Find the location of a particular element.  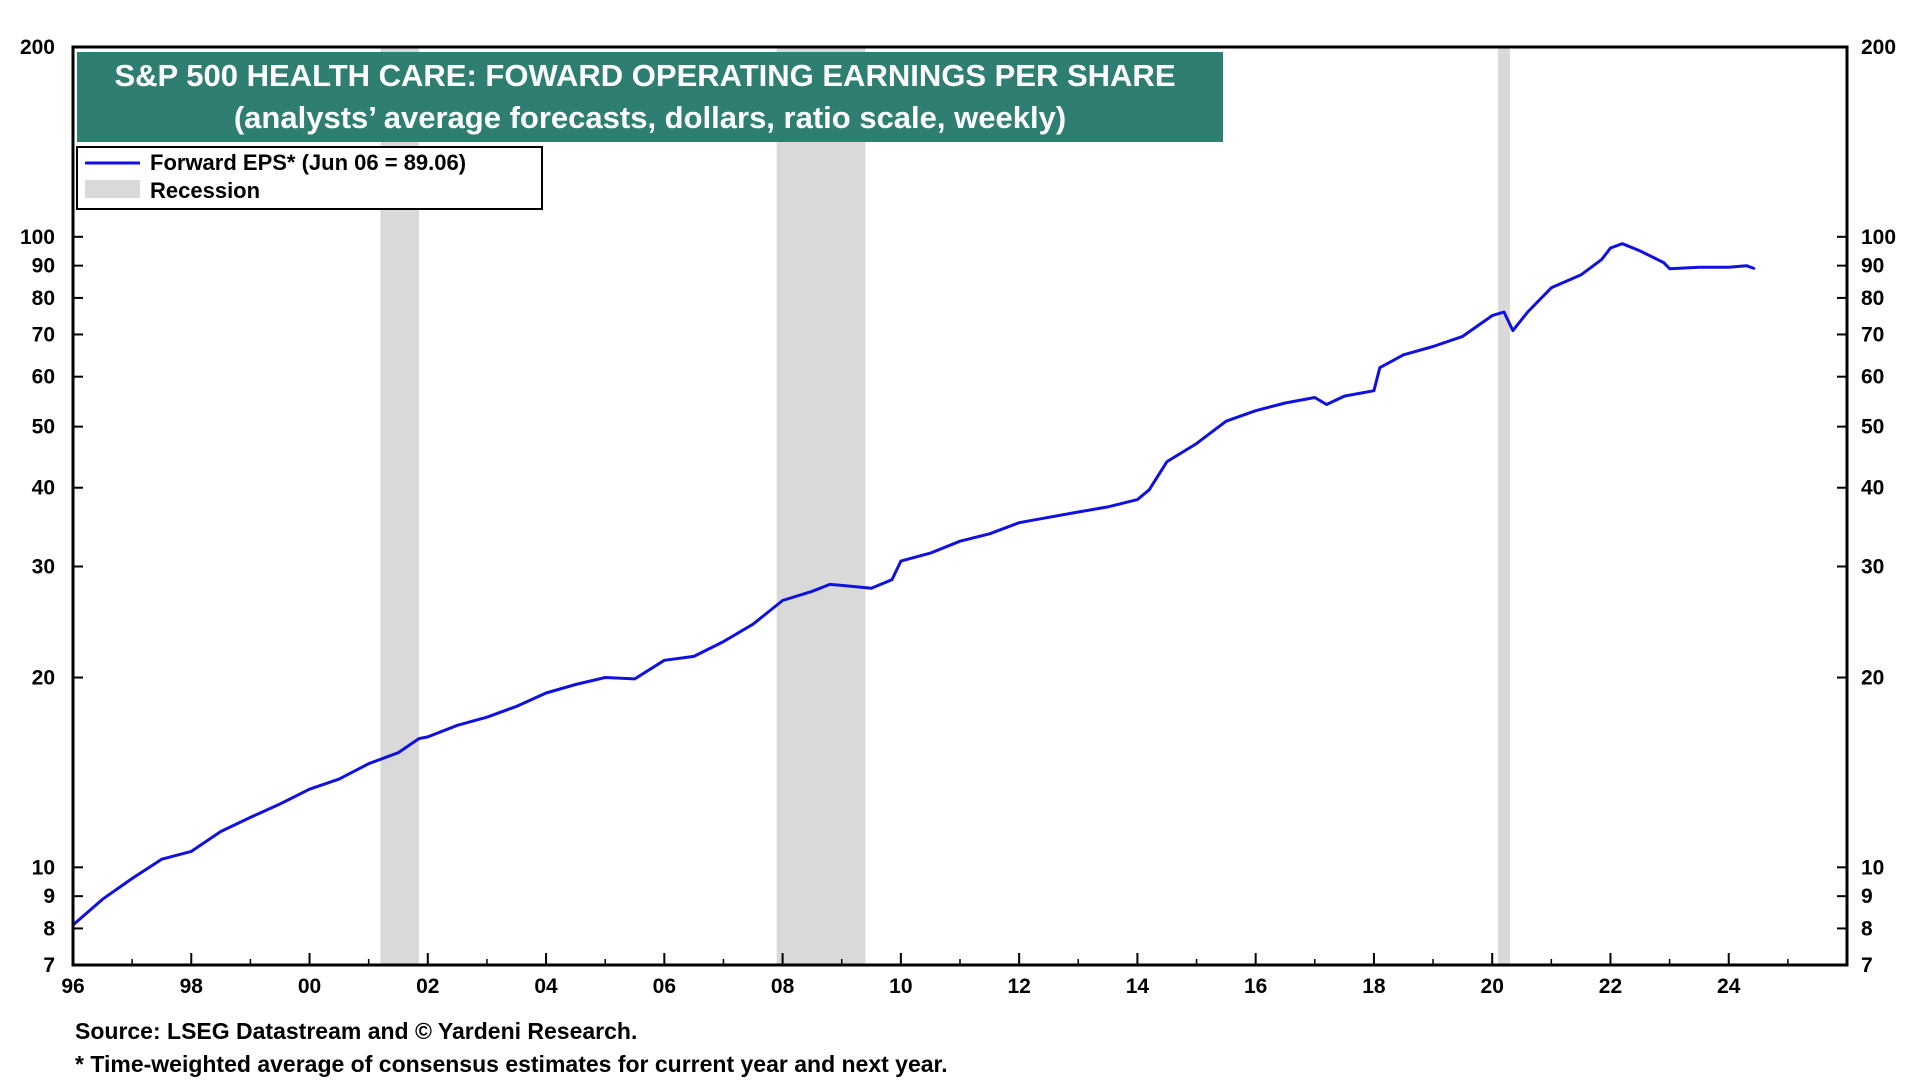

y-tick-label-left: 50 is located at coordinates (43, 427).